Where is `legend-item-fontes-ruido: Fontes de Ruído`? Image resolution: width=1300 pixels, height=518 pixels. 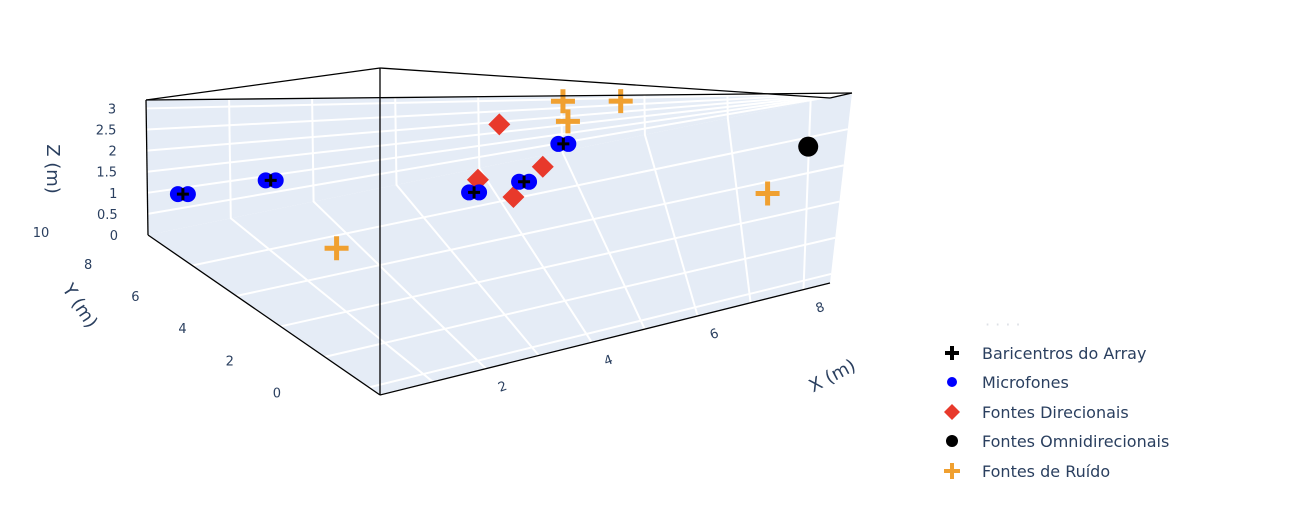
legend-item-fontes-ruido: Fontes de Ruído is located at coordinates (1027, 471).